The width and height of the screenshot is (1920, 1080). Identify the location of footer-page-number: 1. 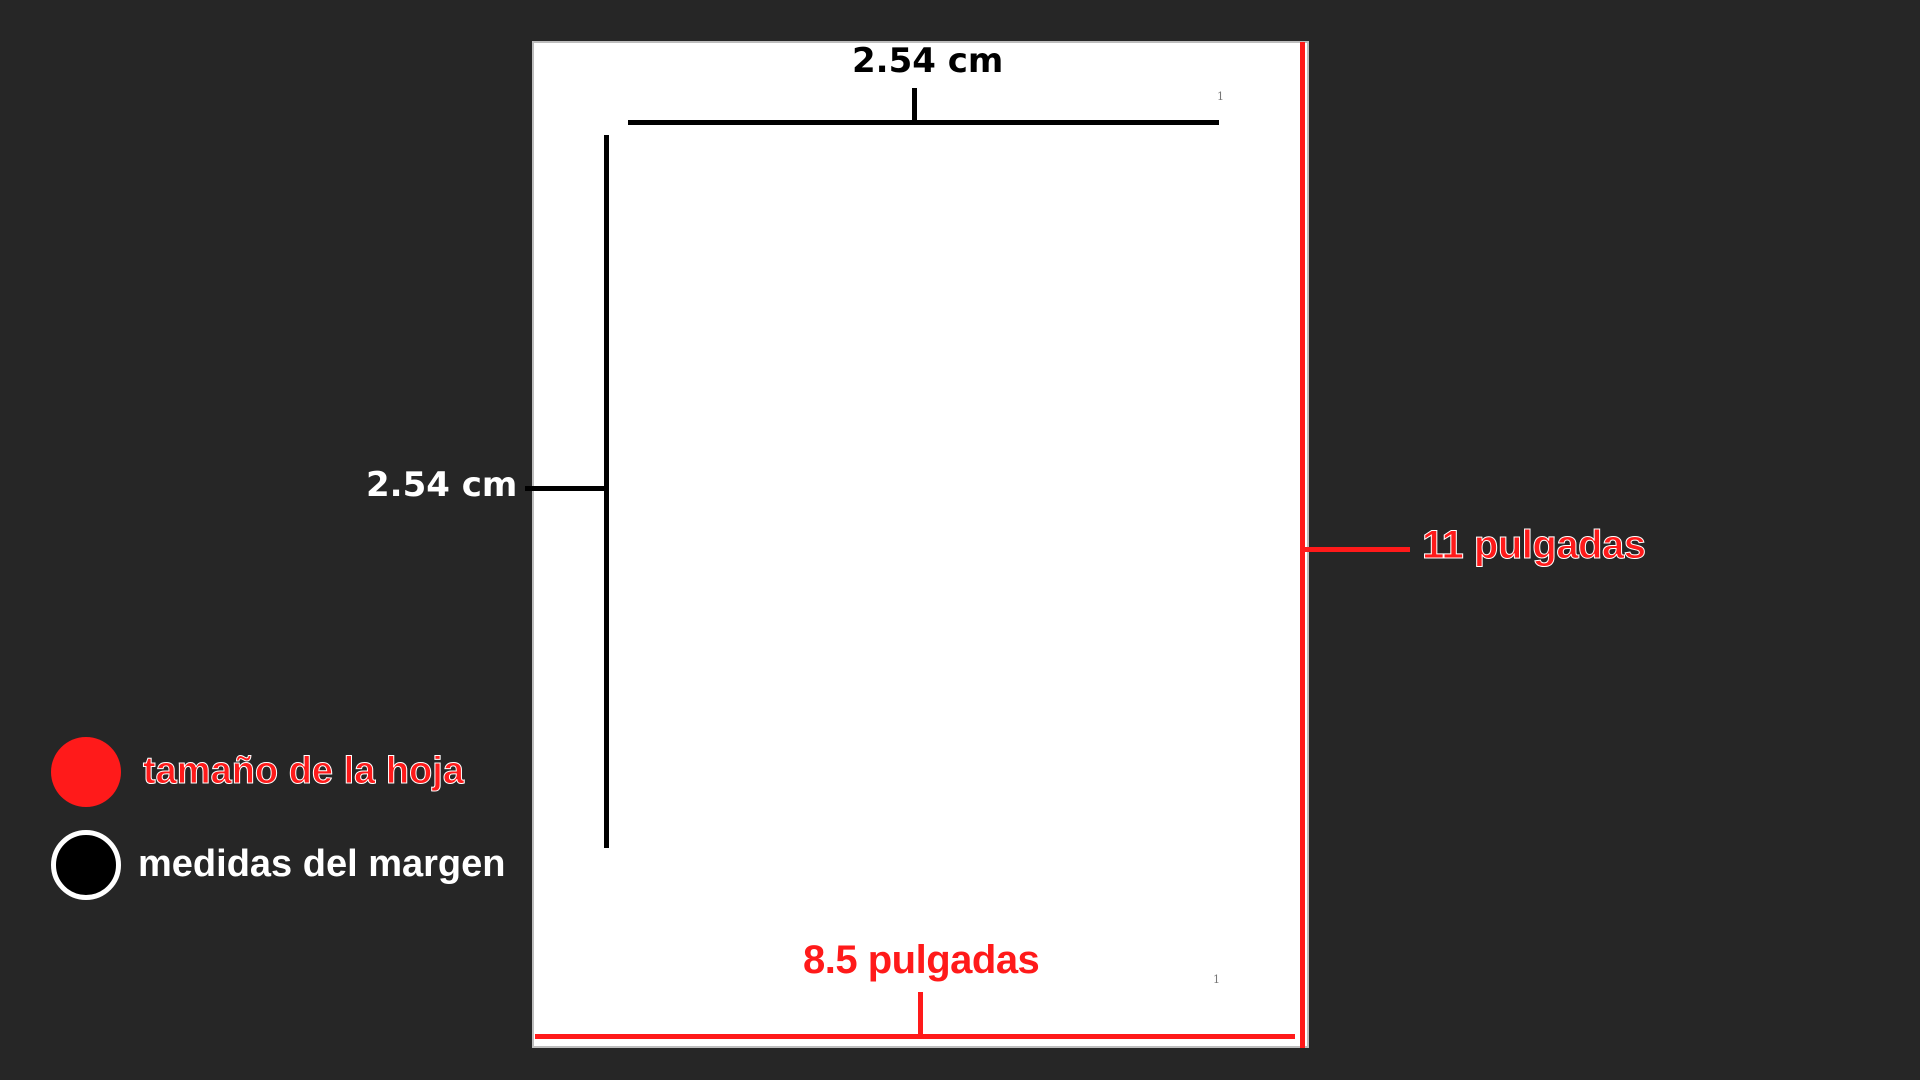
(1216, 979).